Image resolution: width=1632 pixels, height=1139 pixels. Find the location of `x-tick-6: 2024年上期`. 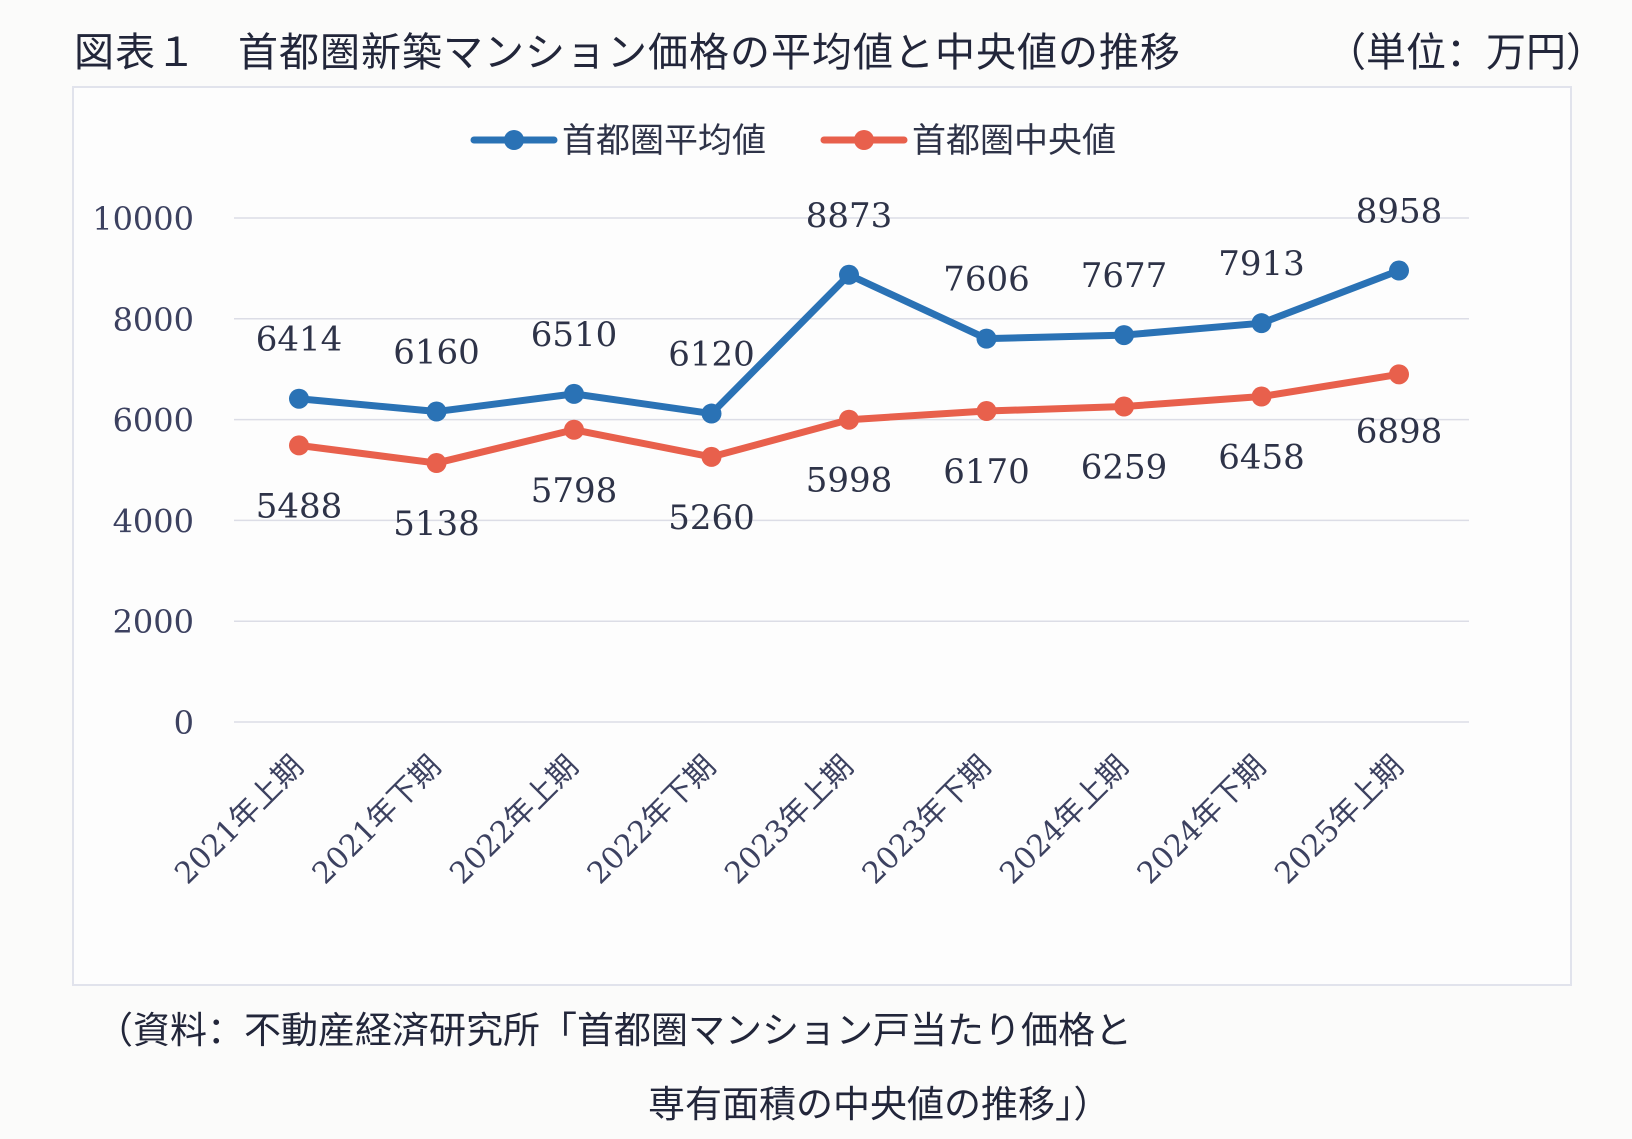

x-tick-6: 2024年上期 is located at coordinates (1064, 820).